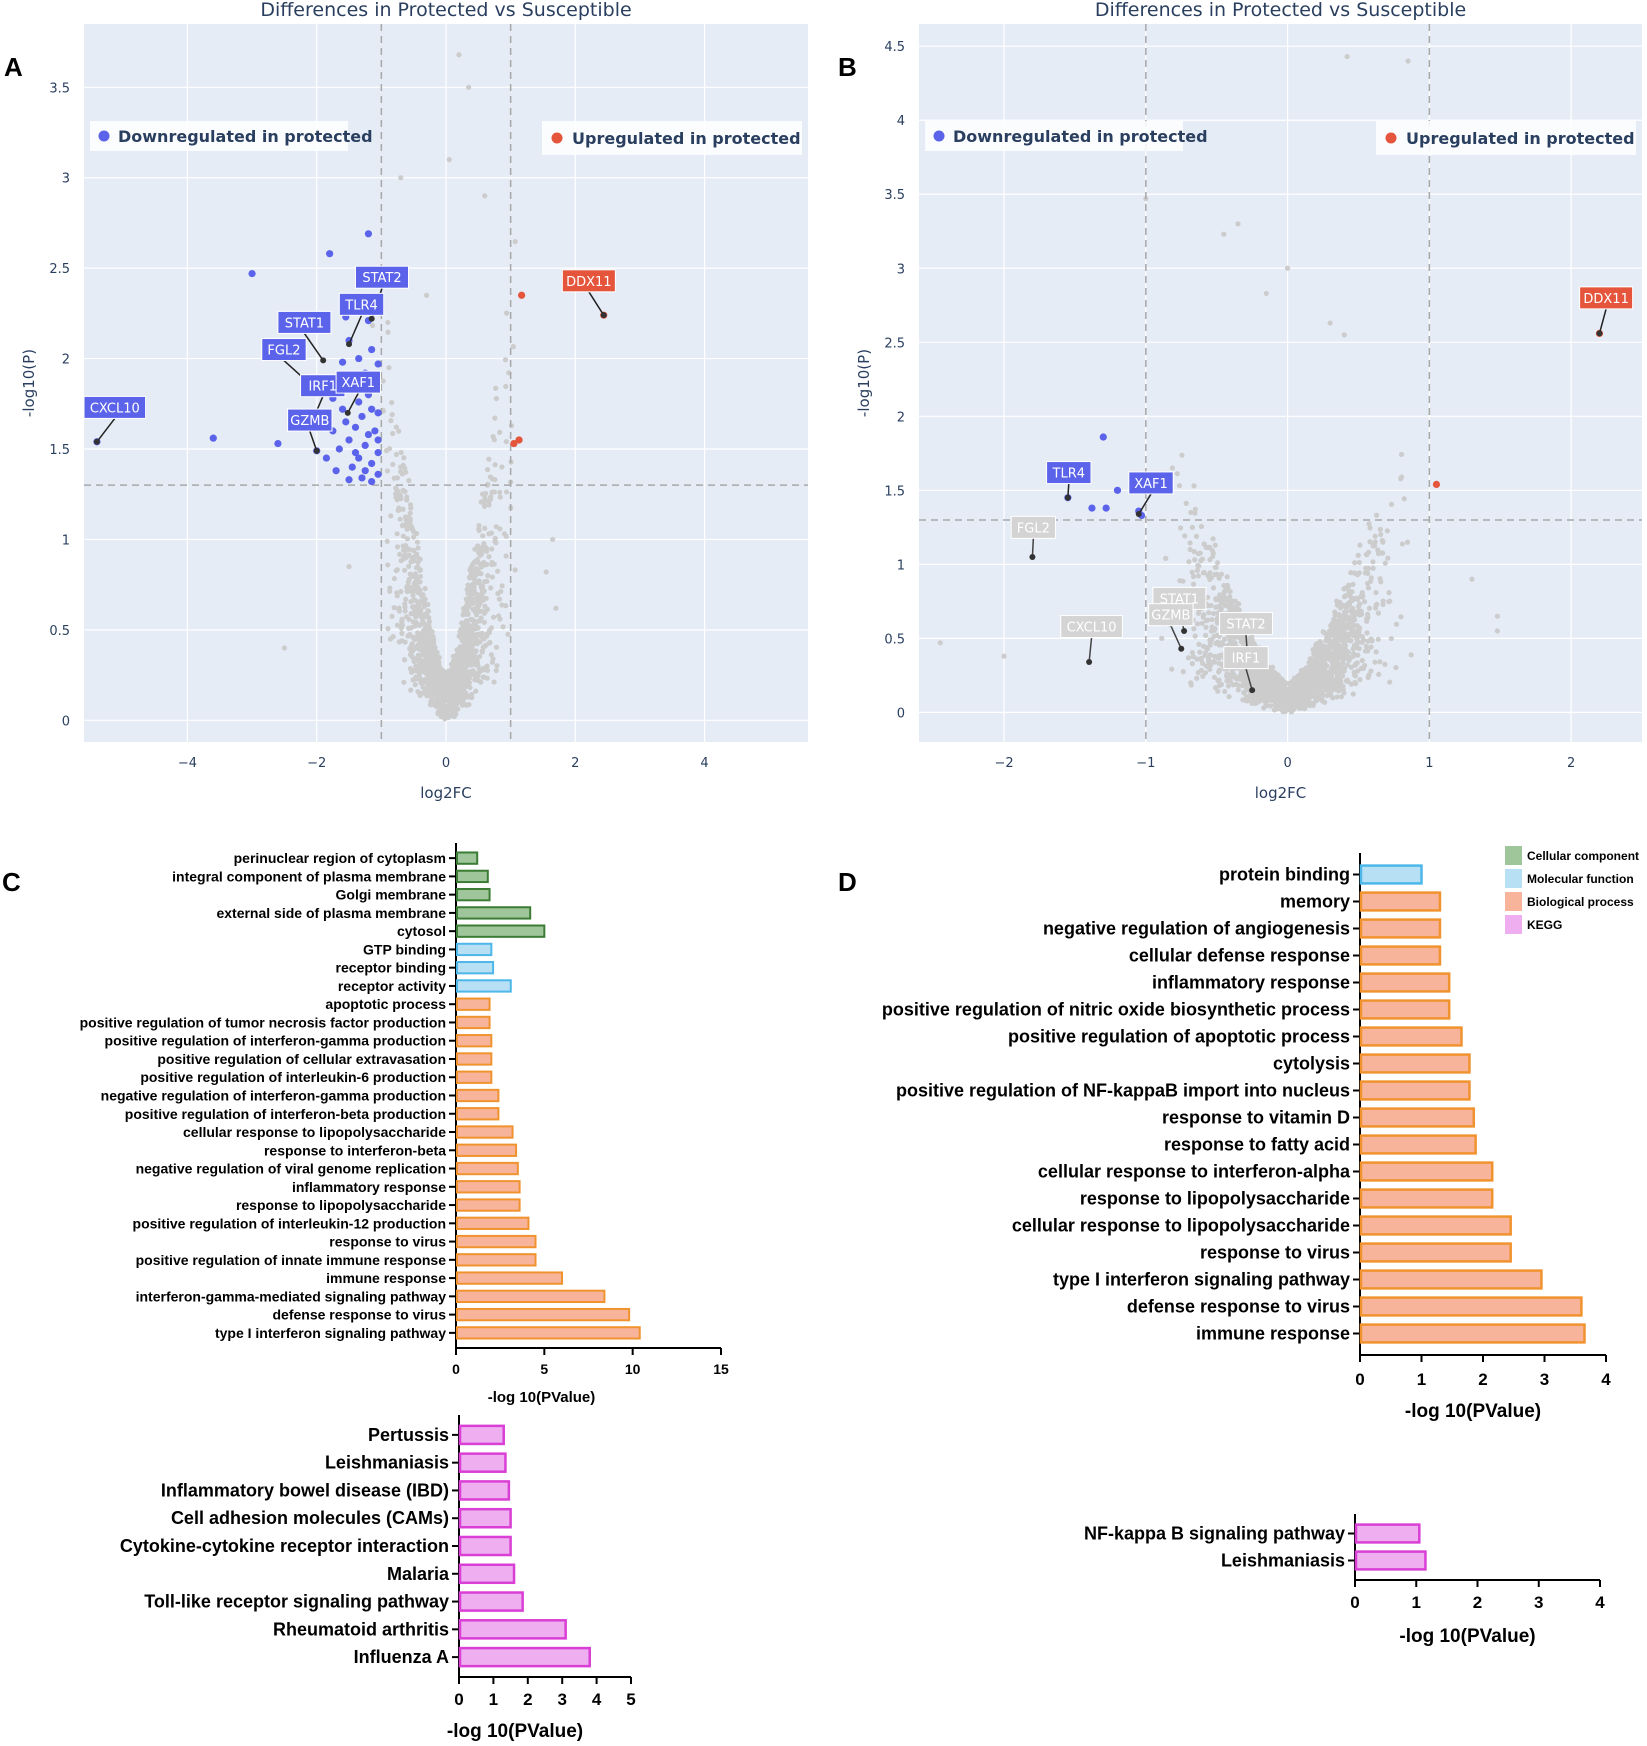 Image resolution: width=1647 pixels, height=1746 pixels. I want to click on y-tick-label: 1, so click(901, 565).